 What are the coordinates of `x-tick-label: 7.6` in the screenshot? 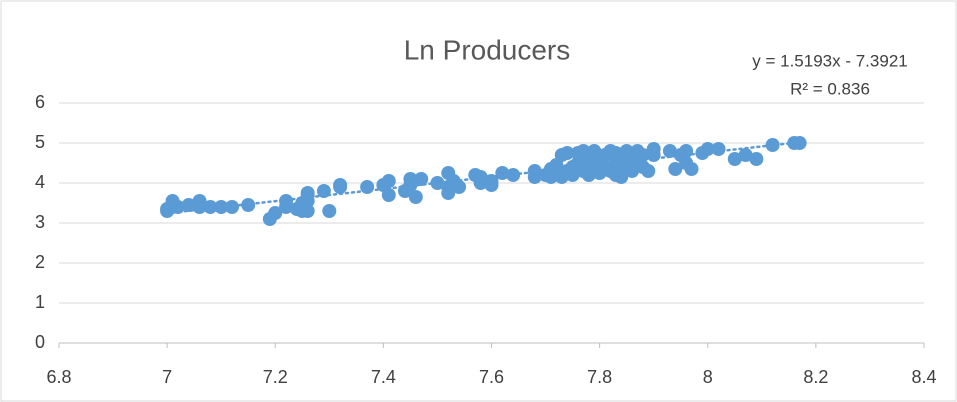 It's located at (491, 377).